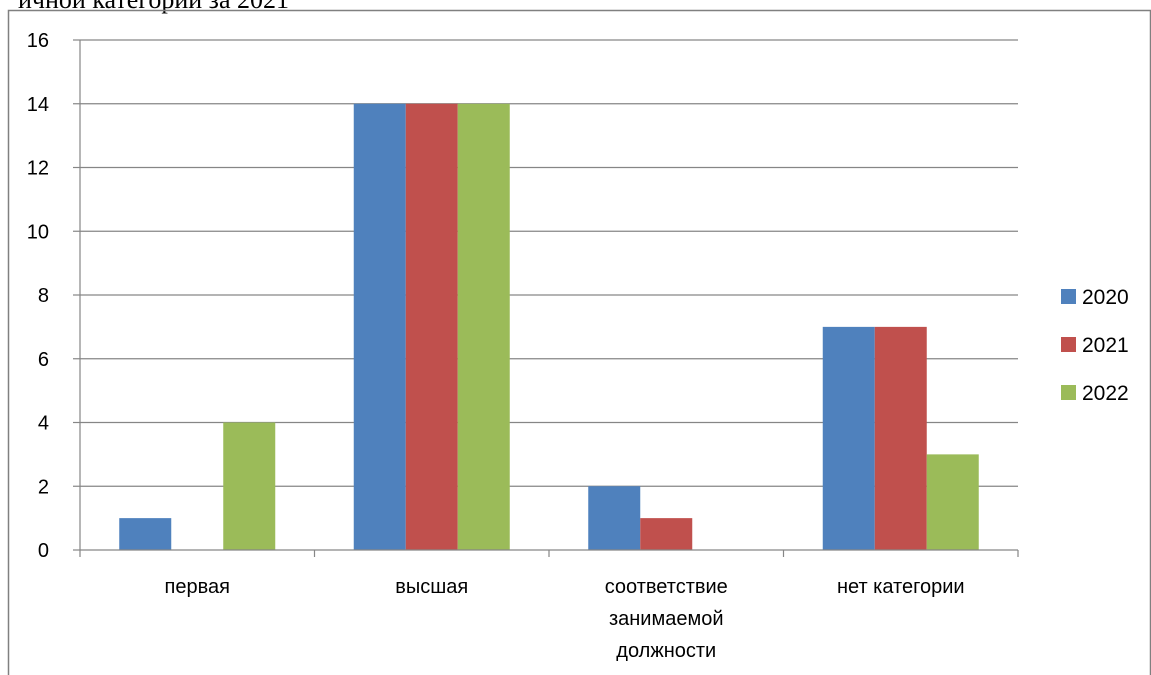 This screenshot has width=1151, height=675. I want to click on legend-label-2021: 2021, so click(1105, 345).